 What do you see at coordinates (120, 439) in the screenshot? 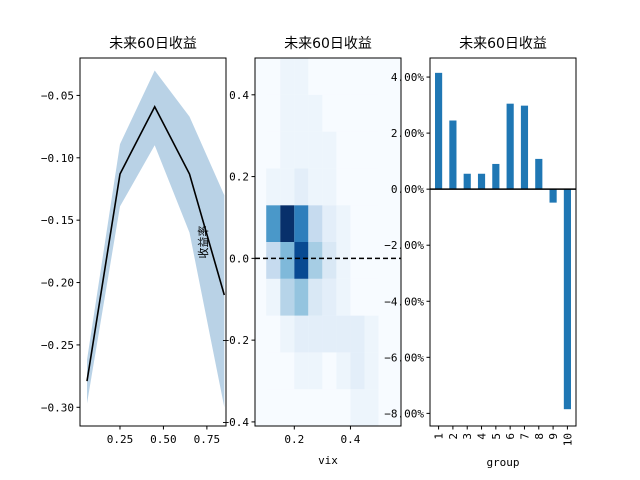
I see `xtick-label: 0.25` at bounding box center [120, 439].